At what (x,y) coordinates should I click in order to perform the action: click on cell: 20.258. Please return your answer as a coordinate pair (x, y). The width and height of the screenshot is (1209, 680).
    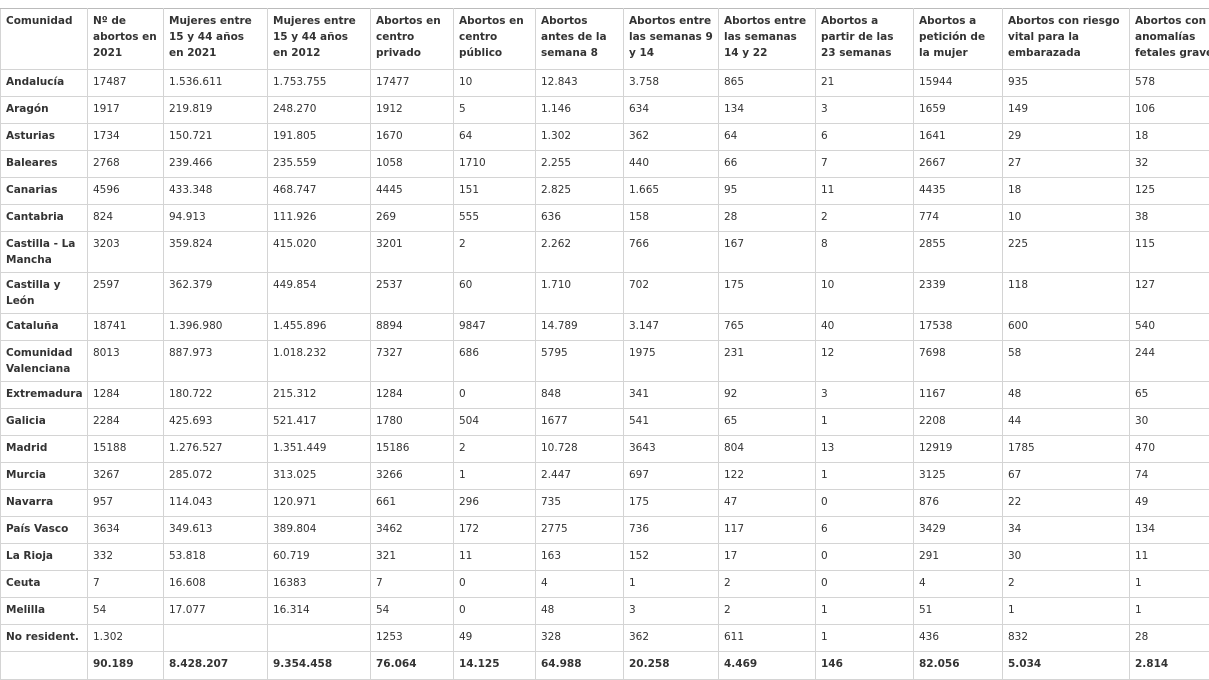
    Looking at the image, I should click on (671, 665).